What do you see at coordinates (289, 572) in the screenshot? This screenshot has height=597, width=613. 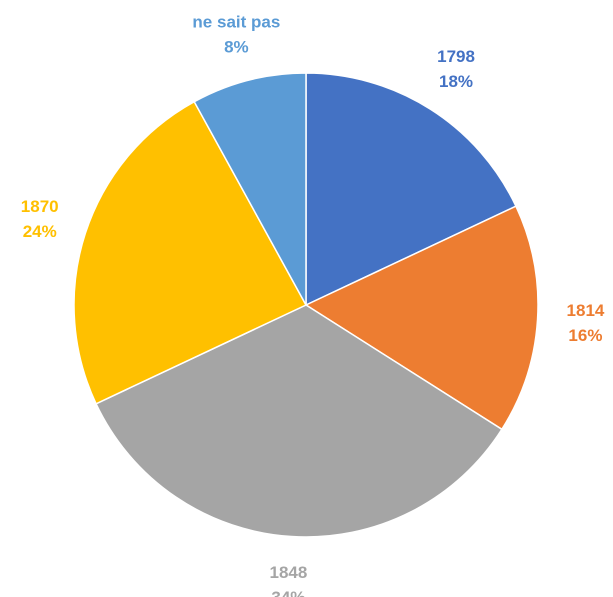 I see `slice-category-label: 1848` at bounding box center [289, 572].